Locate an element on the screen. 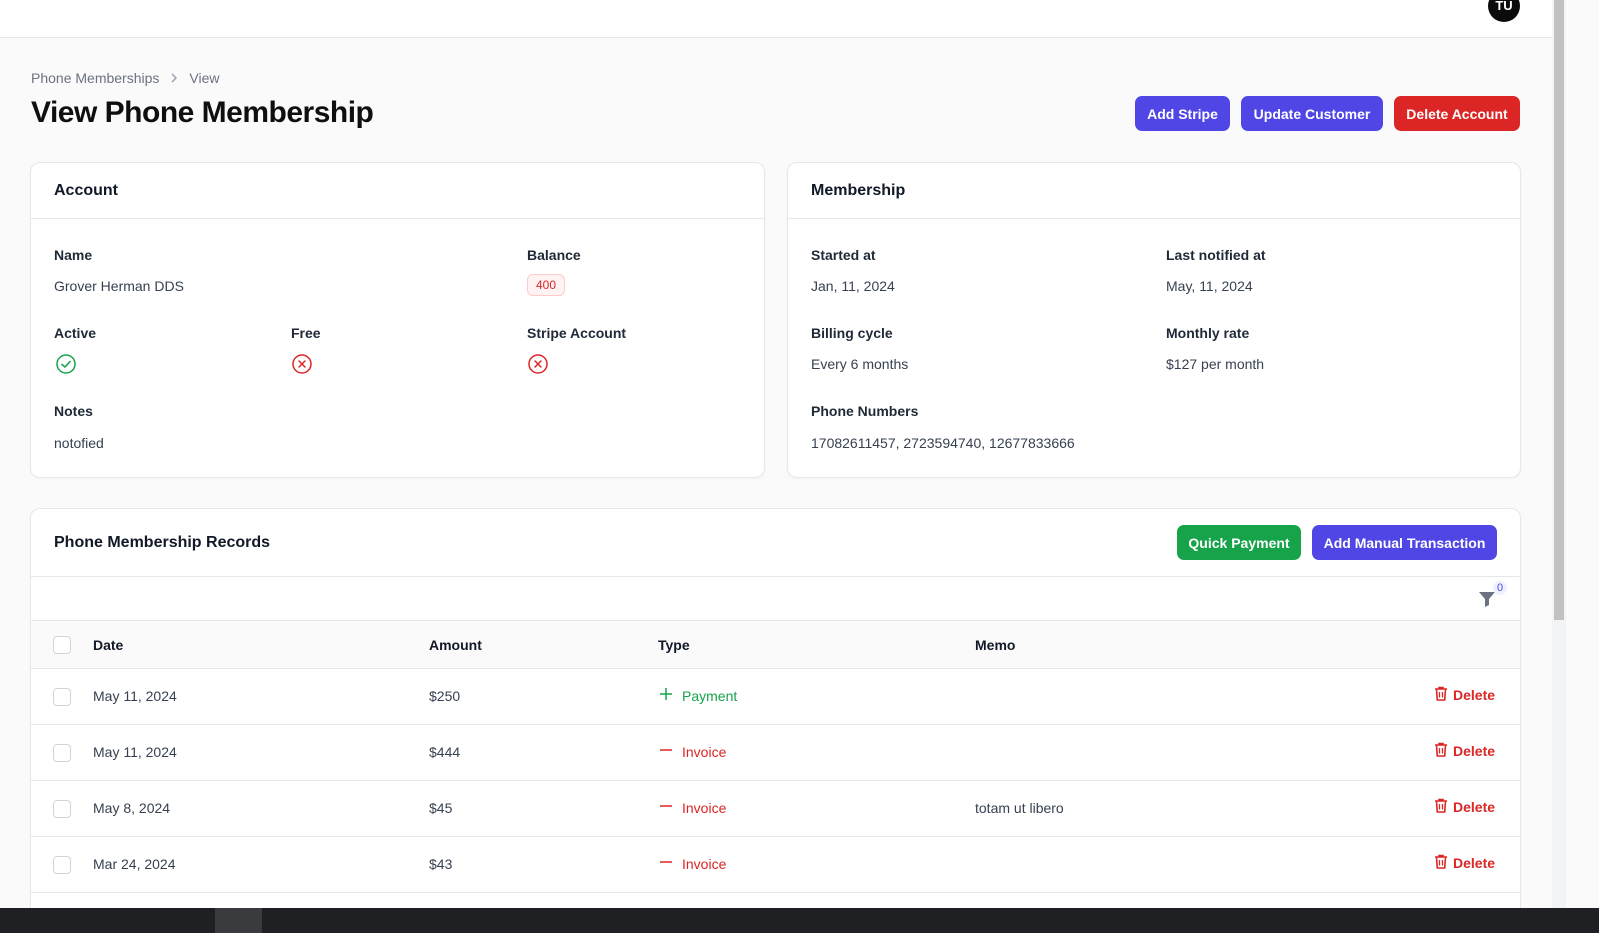  select-all-checkbox is located at coordinates (62, 645).